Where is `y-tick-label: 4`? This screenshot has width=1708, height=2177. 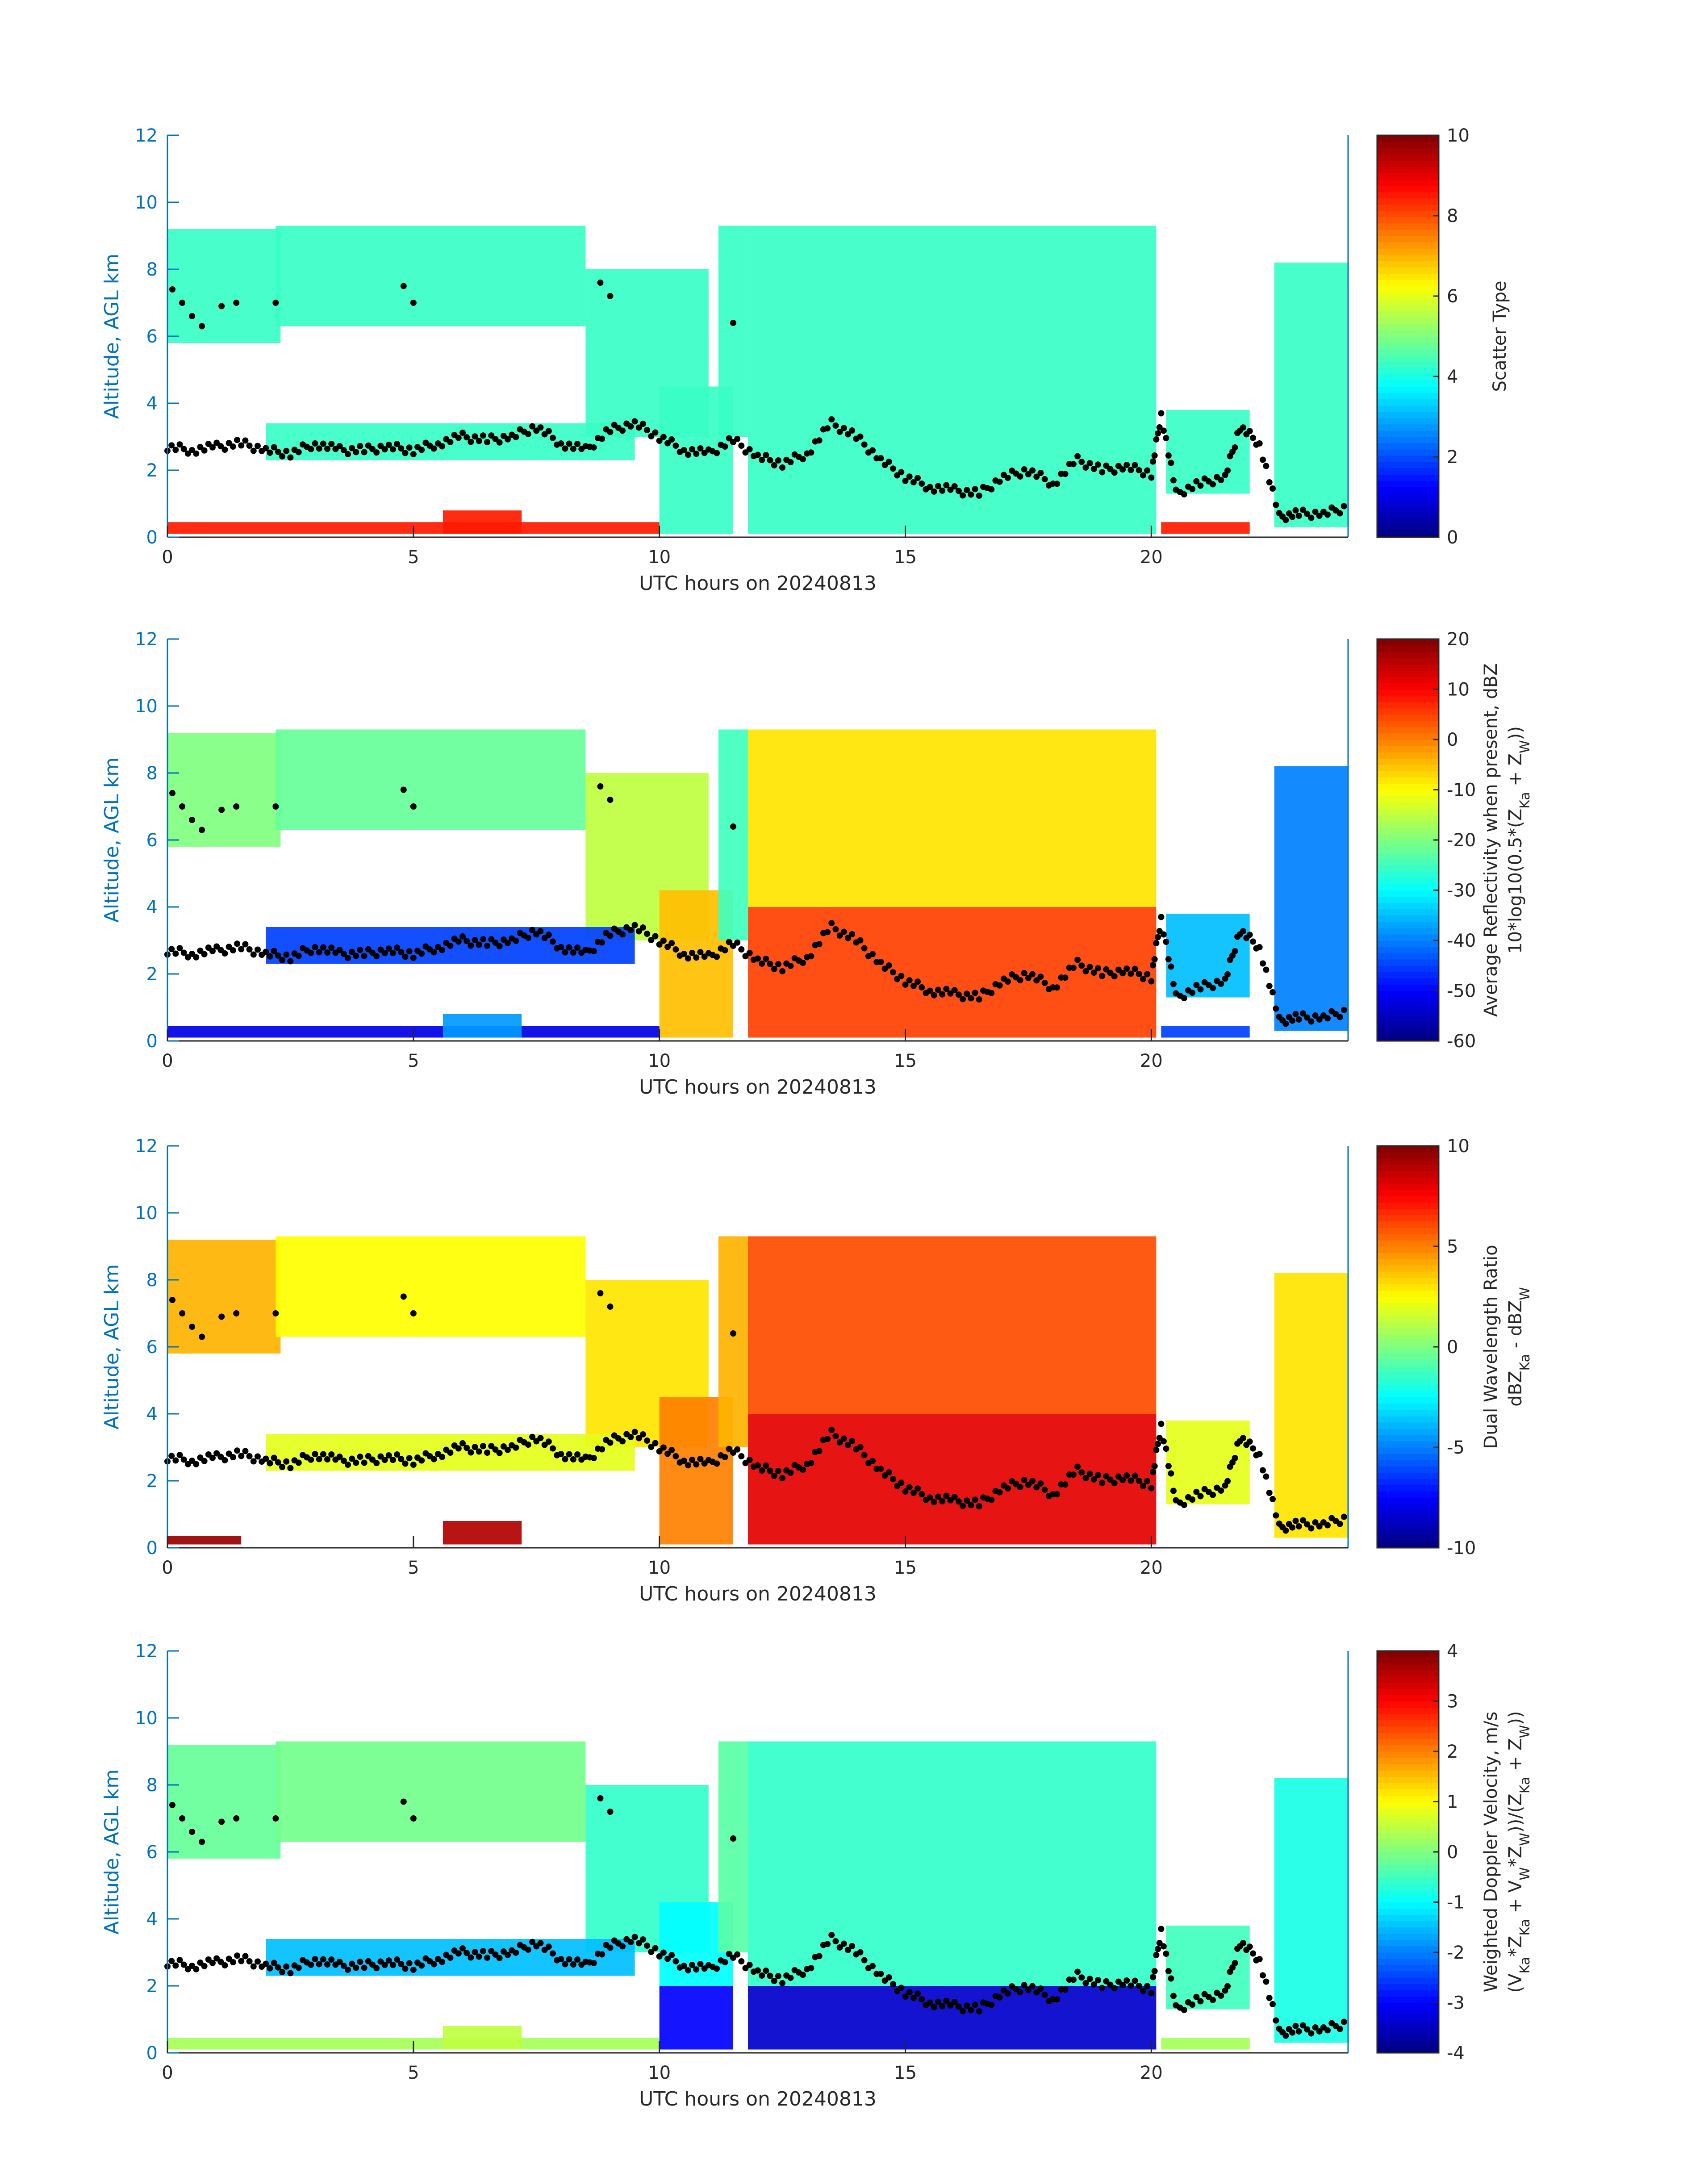
y-tick-label: 4 is located at coordinates (152, 403).